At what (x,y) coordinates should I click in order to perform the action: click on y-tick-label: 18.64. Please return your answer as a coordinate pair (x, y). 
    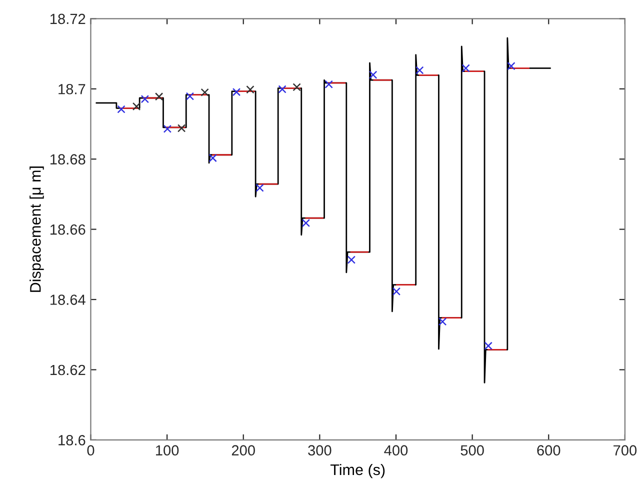
    Looking at the image, I should click on (68, 299).